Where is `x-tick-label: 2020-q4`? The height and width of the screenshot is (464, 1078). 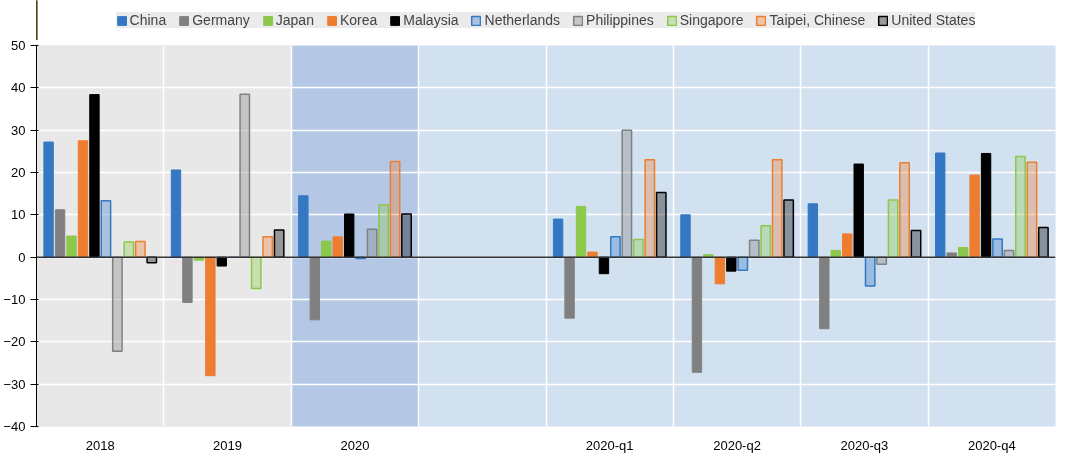 x-tick-label: 2020-q4 is located at coordinates (991, 445).